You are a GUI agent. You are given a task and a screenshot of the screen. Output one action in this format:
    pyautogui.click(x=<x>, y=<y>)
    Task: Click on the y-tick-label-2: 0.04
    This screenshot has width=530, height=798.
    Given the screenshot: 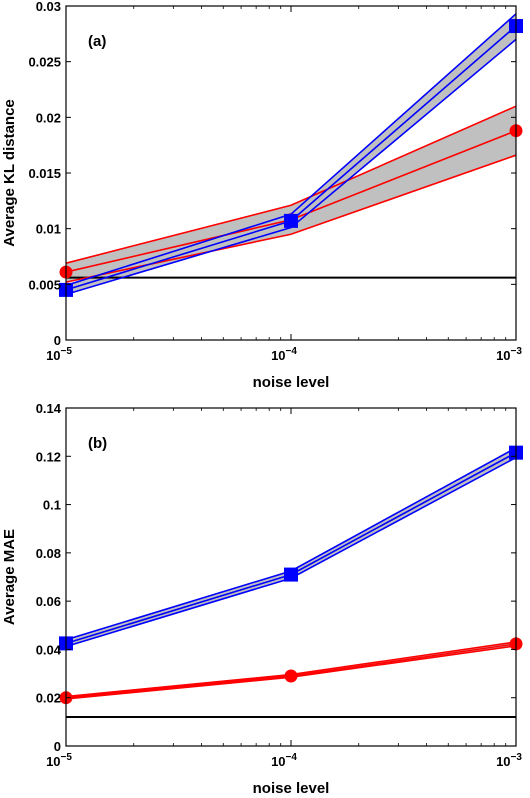 What is the action you would take?
    pyautogui.click(x=49, y=649)
    